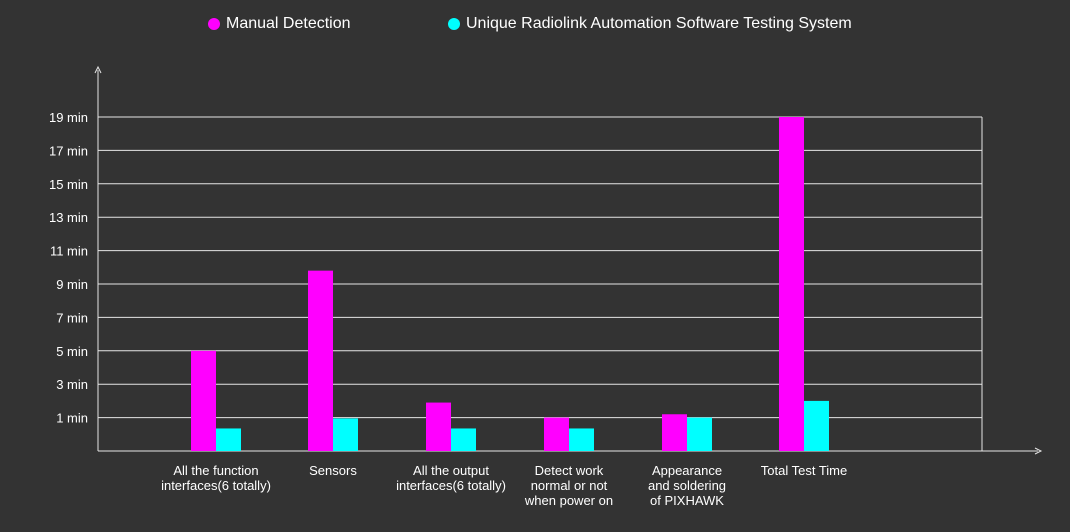 The image size is (1070, 532). Describe the element at coordinates (1038, 451) in the screenshot. I see `x-axis-arrow` at that location.